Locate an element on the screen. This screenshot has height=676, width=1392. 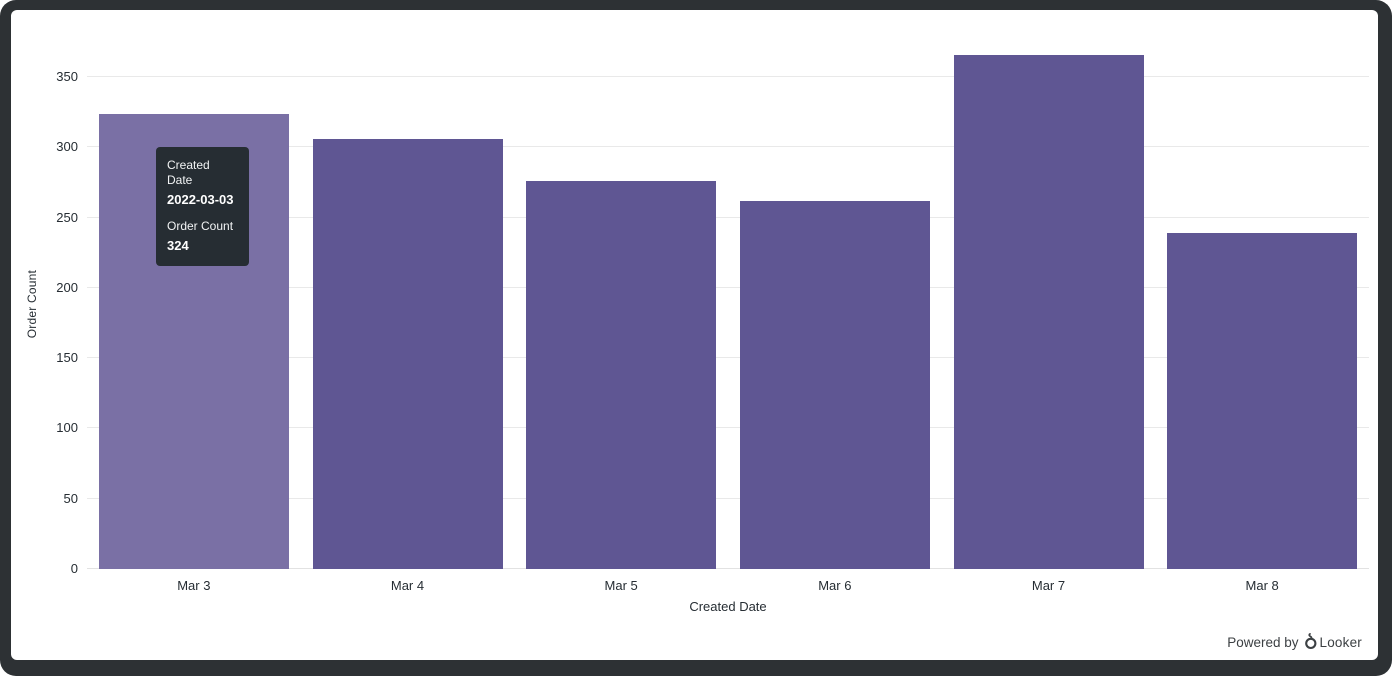
y-tick-label: 300 is located at coordinates (67, 147).